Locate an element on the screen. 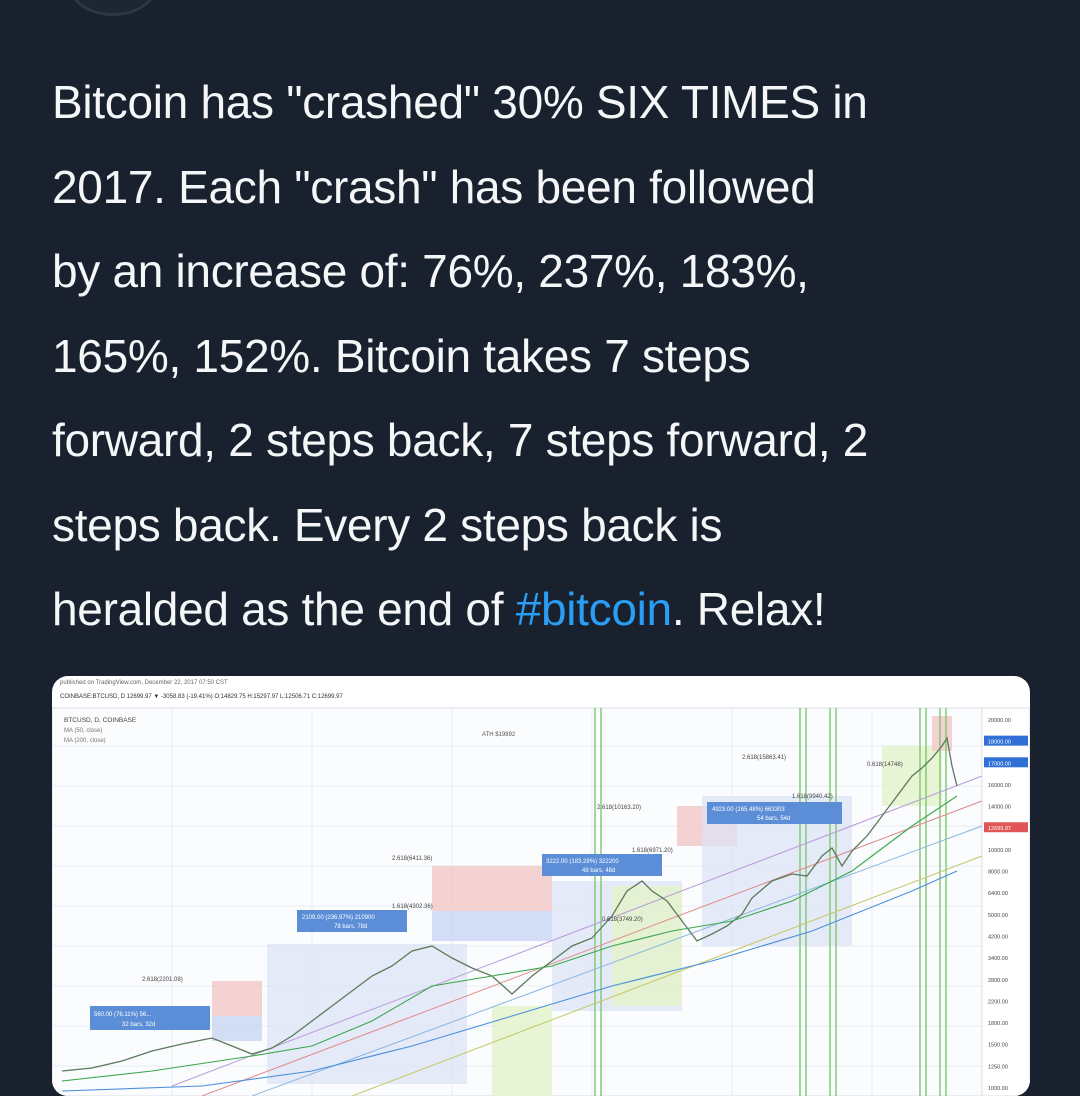 The width and height of the screenshot is (1080, 1096). fib-label: 1.618(6971.20) is located at coordinates (652, 851).